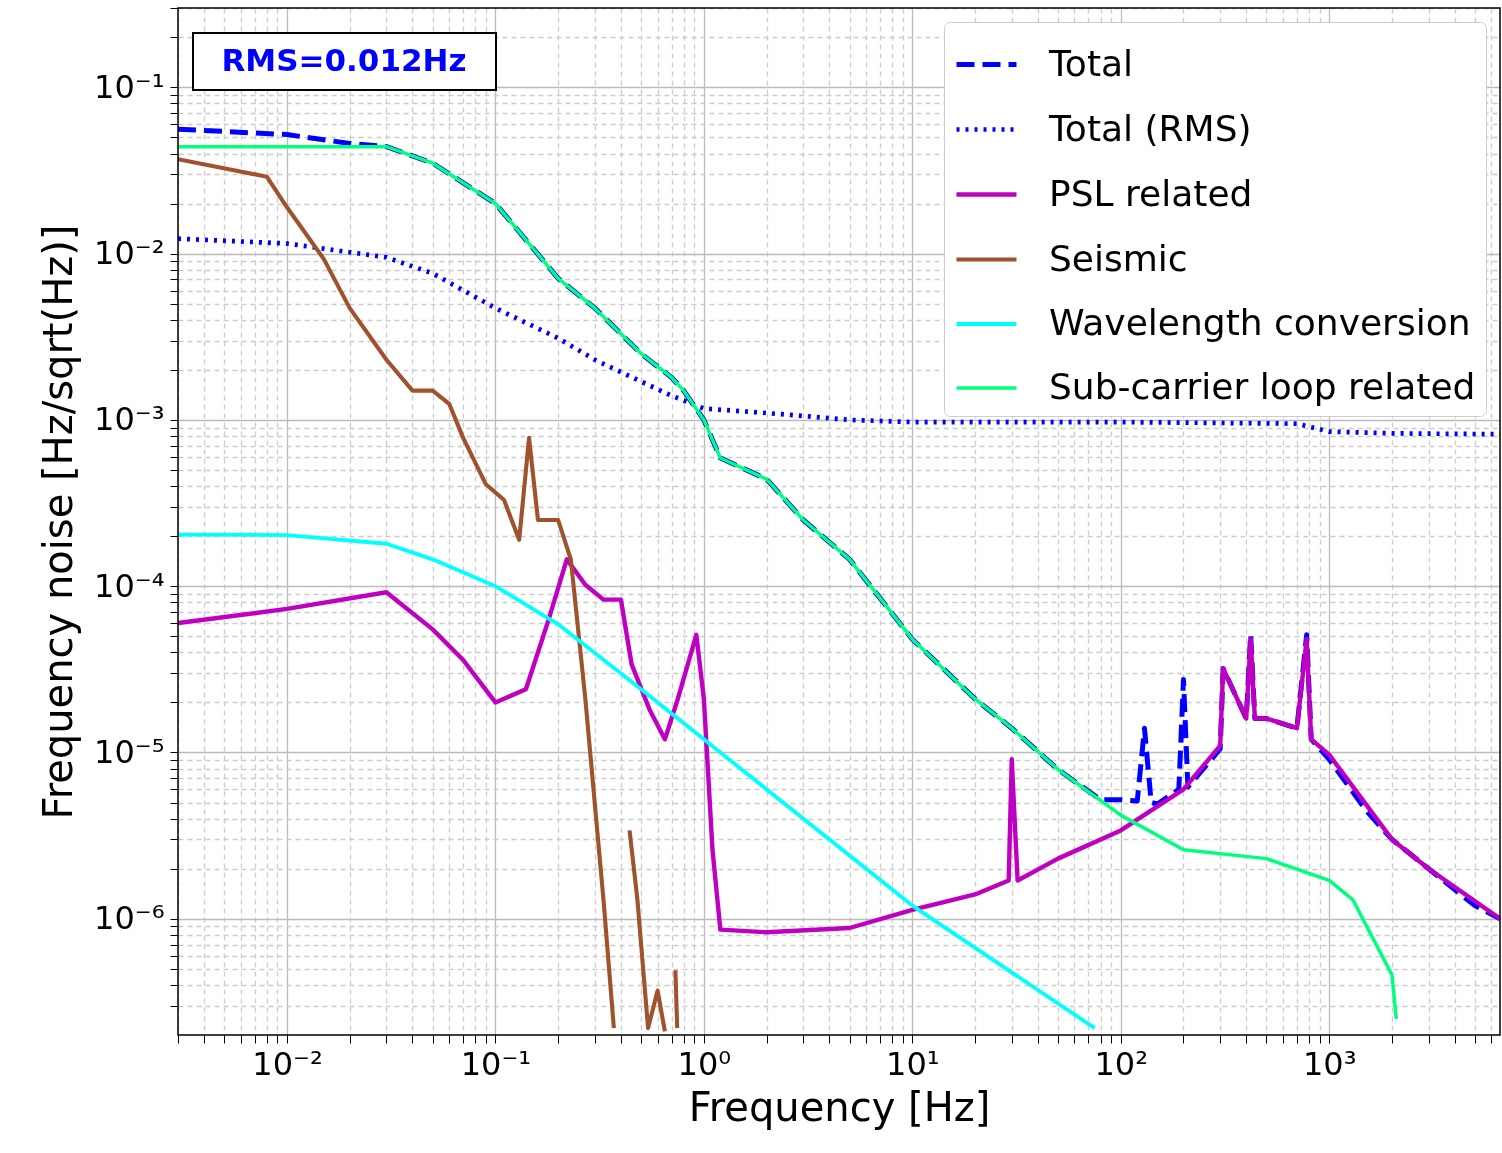 The height and width of the screenshot is (1153, 1502). I want to click on x-tick-label: 10³, so click(1329, 1063).